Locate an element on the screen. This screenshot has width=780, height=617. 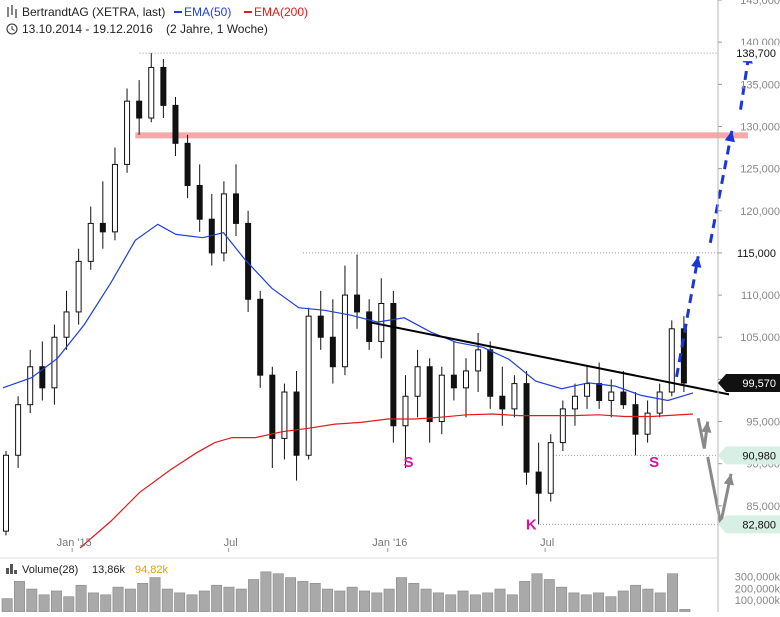
volume-value: 13,86k is located at coordinates (109, 570).